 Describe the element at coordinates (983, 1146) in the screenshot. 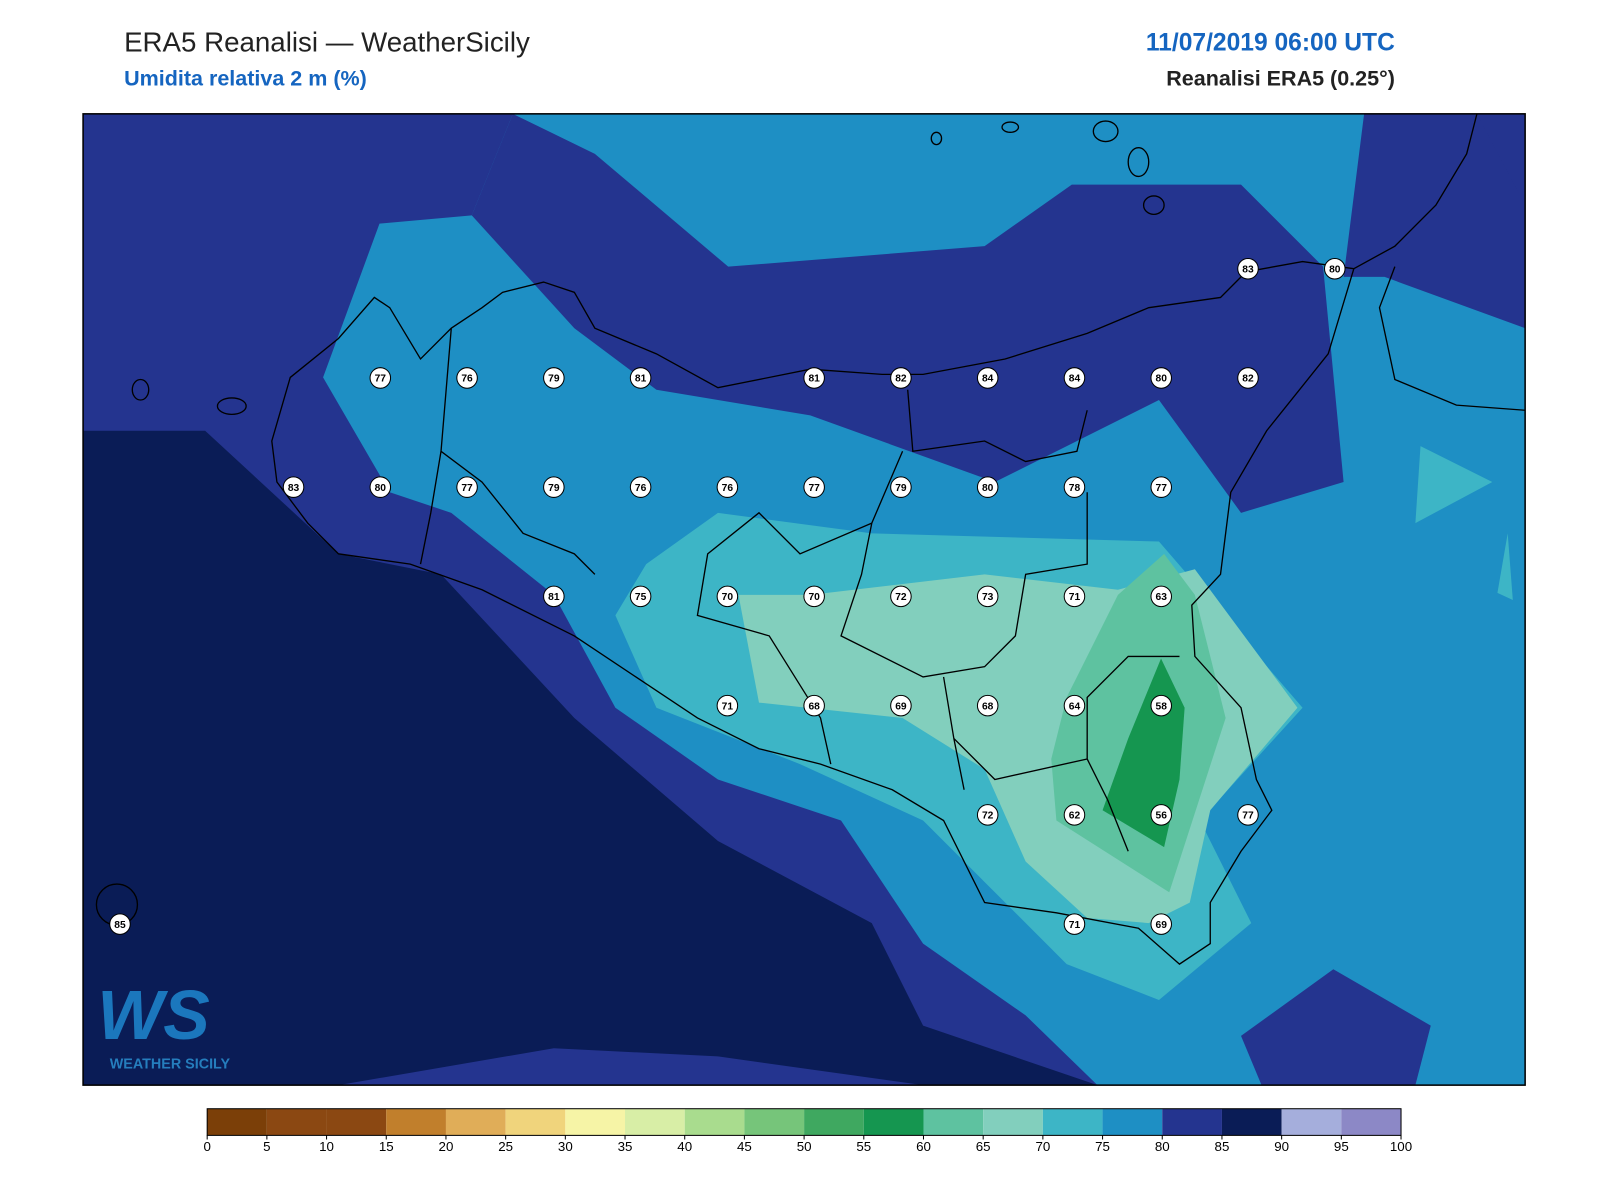

I see `colorbar-tick-label: 65` at that location.